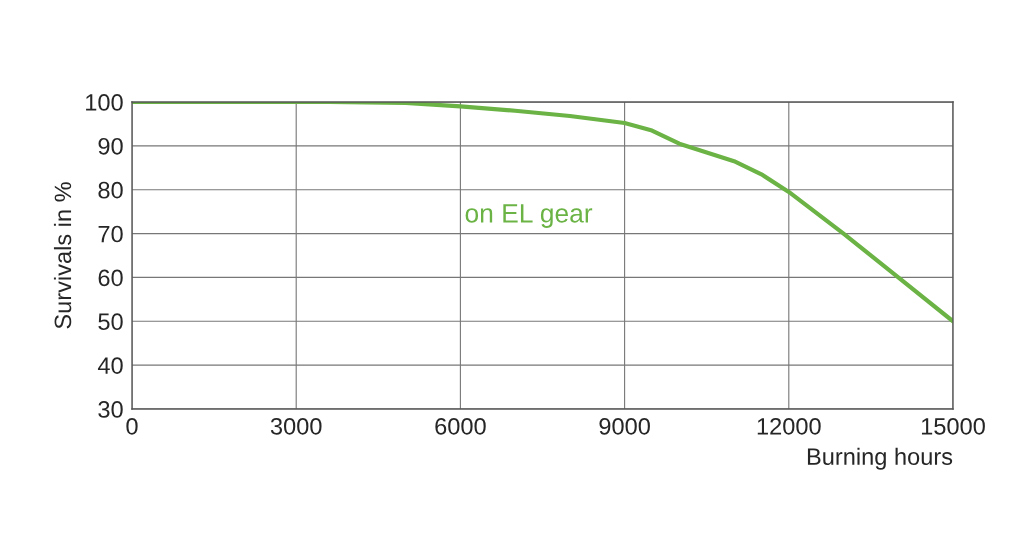 Image resolution: width=1024 pixels, height=541 pixels. Describe the element at coordinates (110, 365) in the screenshot. I see `y-tick-label: 40` at that location.